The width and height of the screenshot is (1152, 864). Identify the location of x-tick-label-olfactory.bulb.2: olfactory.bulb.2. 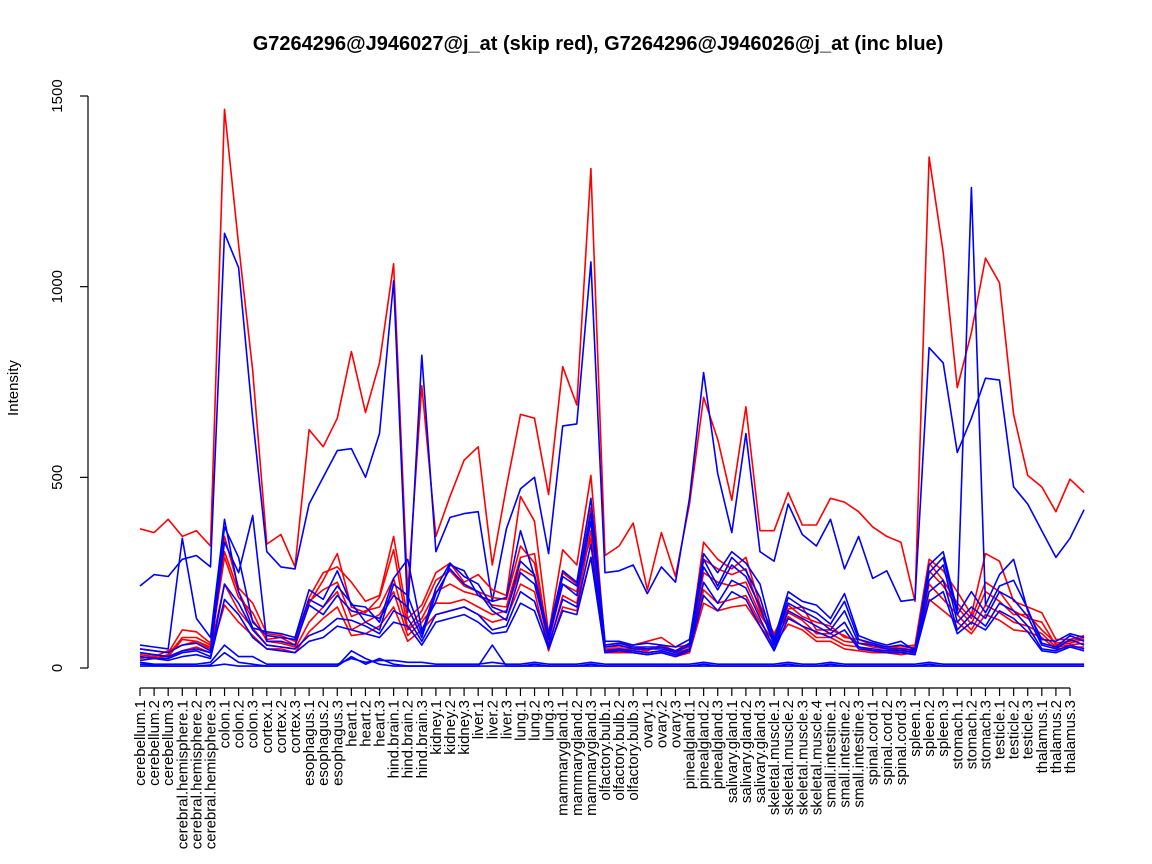
(619, 750).